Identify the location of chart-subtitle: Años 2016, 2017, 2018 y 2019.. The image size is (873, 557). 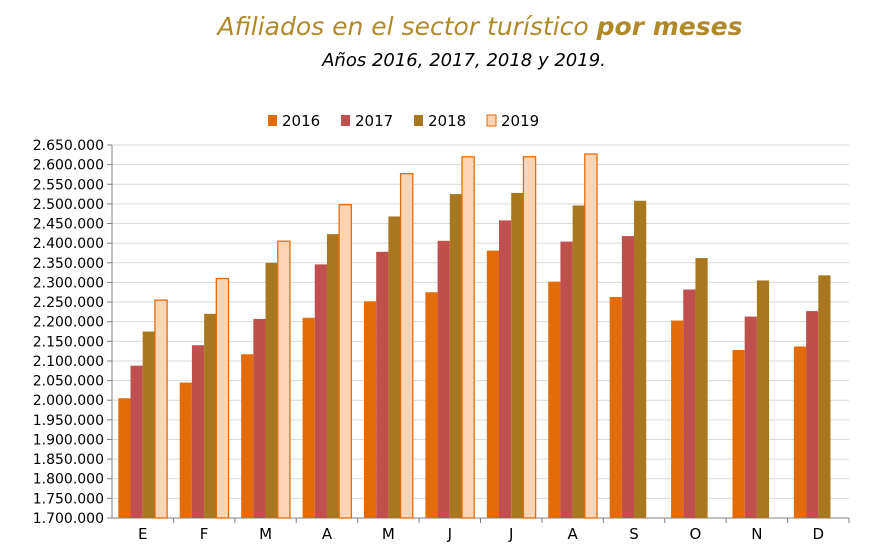
(464, 60).